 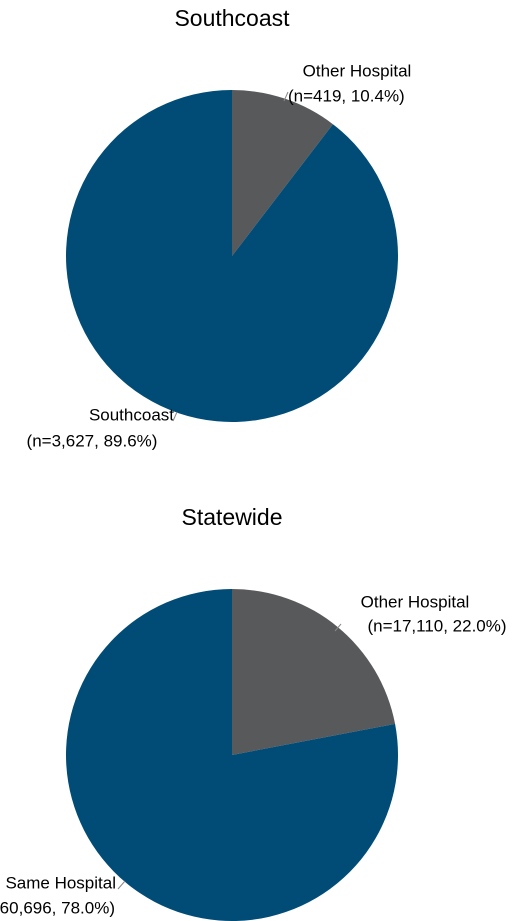 What do you see at coordinates (436, 625) in the screenshot?
I see `value-label: (n=17,110, 22.0%)` at bounding box center [436, 625].